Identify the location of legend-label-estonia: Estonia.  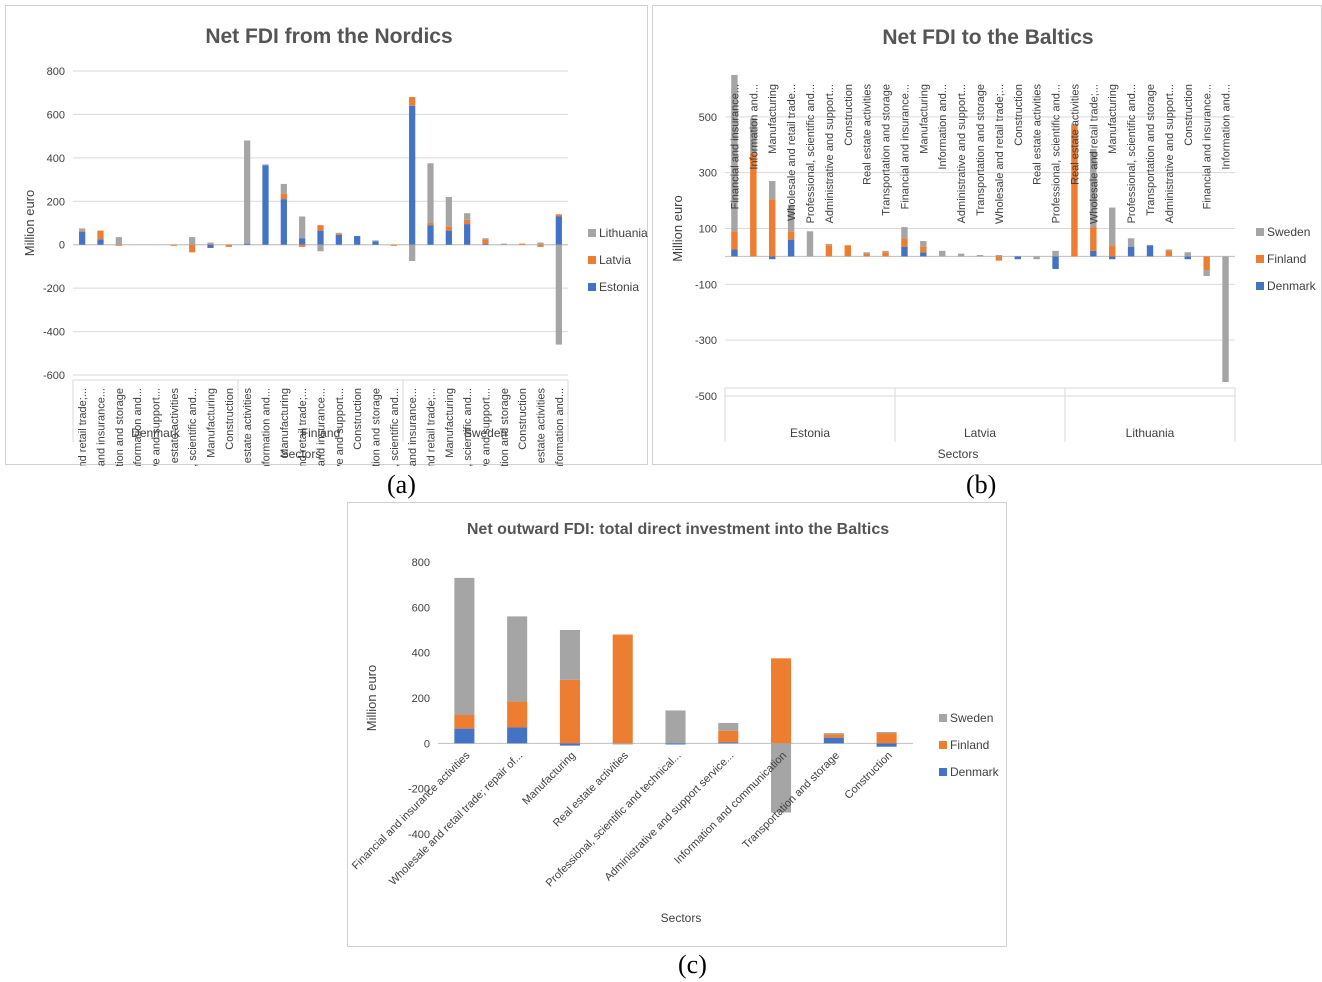
(619, 287).